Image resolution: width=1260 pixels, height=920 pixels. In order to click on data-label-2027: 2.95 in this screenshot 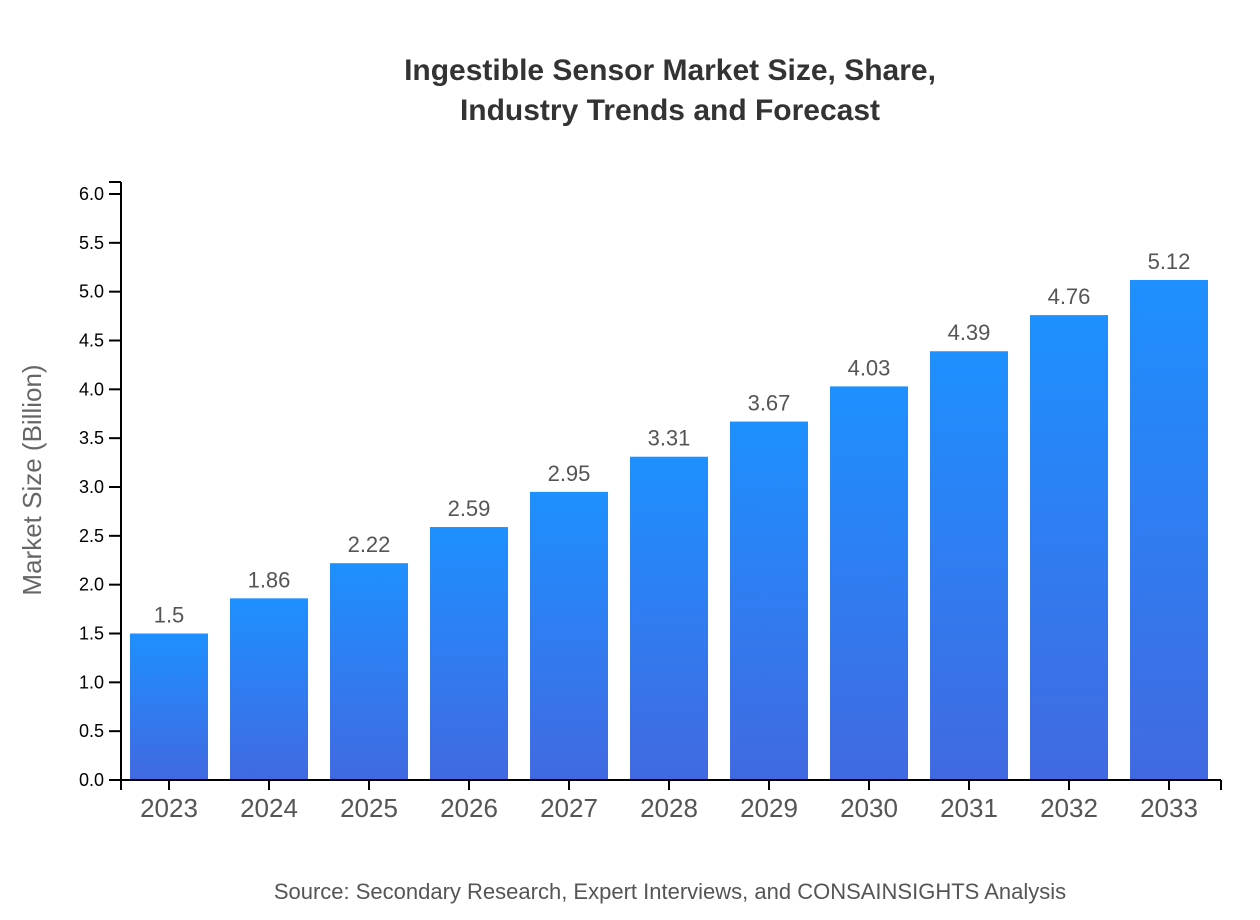, I will do `click(569, 473)`.